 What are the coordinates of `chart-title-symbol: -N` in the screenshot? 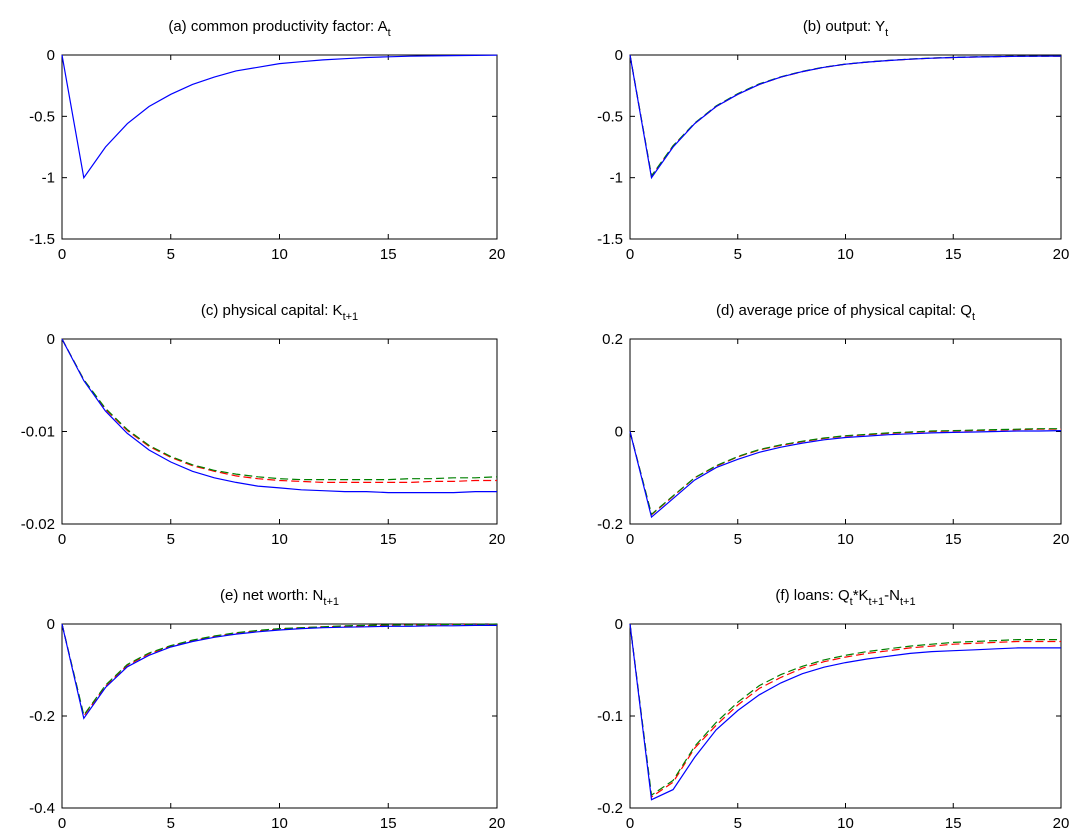 It's located at (892, 595).